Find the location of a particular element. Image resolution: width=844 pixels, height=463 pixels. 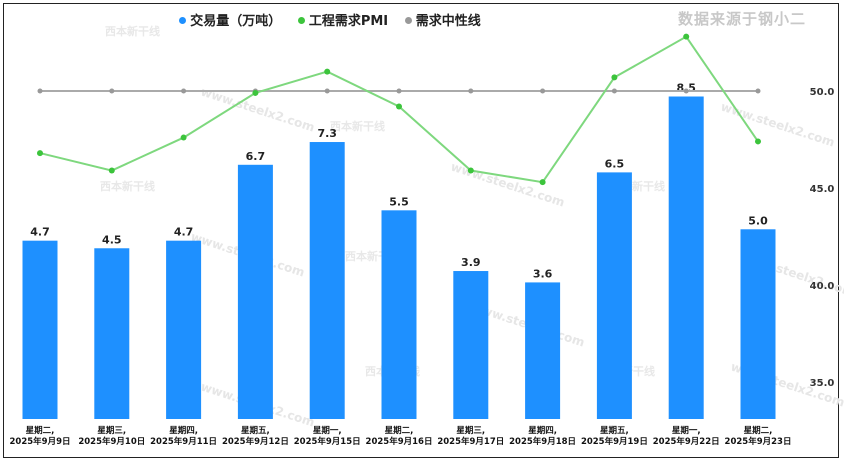

x-tick-label-date: 2025年9月19日 is located at coordinates (614, 441).